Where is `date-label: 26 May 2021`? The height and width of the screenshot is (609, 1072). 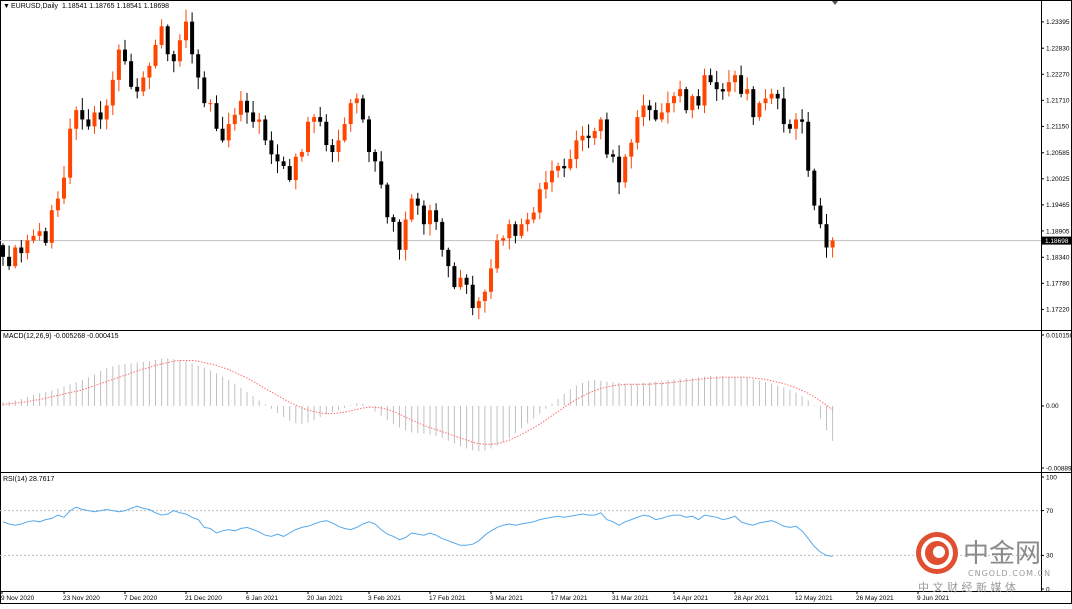 date-label: 26 May 2021 is located at coordinates (875, 598).